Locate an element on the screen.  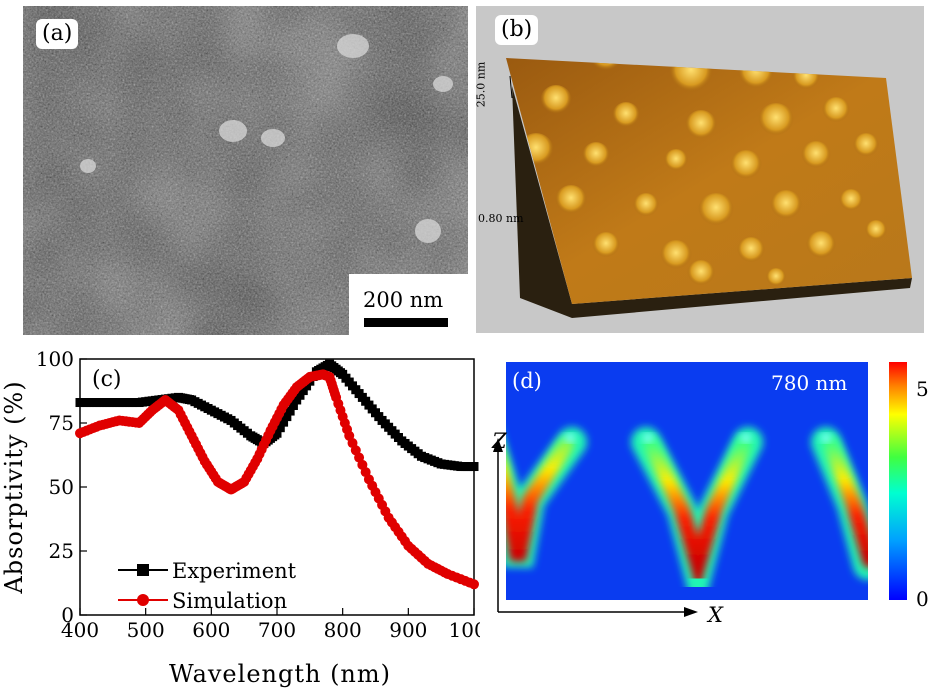
scale-bar-box: 200 nm is located at coordinates (408, 304).